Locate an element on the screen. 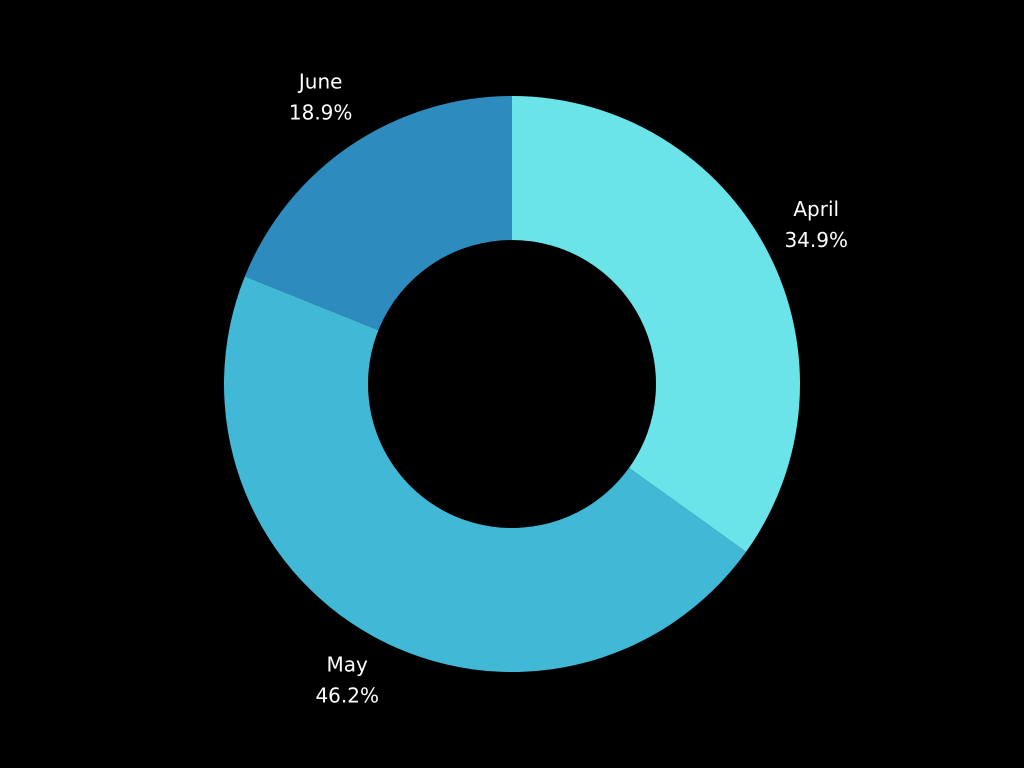 The height and width of the screenshot is (768, 1024). slice-value-label: 18.9% is located at coordinates (321, 113).